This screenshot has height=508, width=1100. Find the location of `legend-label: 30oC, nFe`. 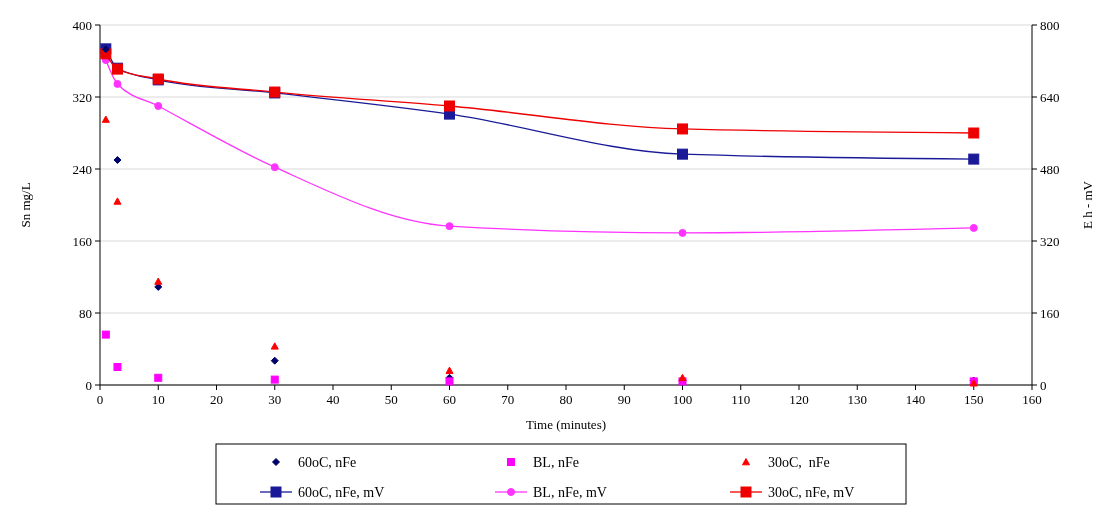

legend-label: 30oC, nFe is located at coordinates (799, 462).